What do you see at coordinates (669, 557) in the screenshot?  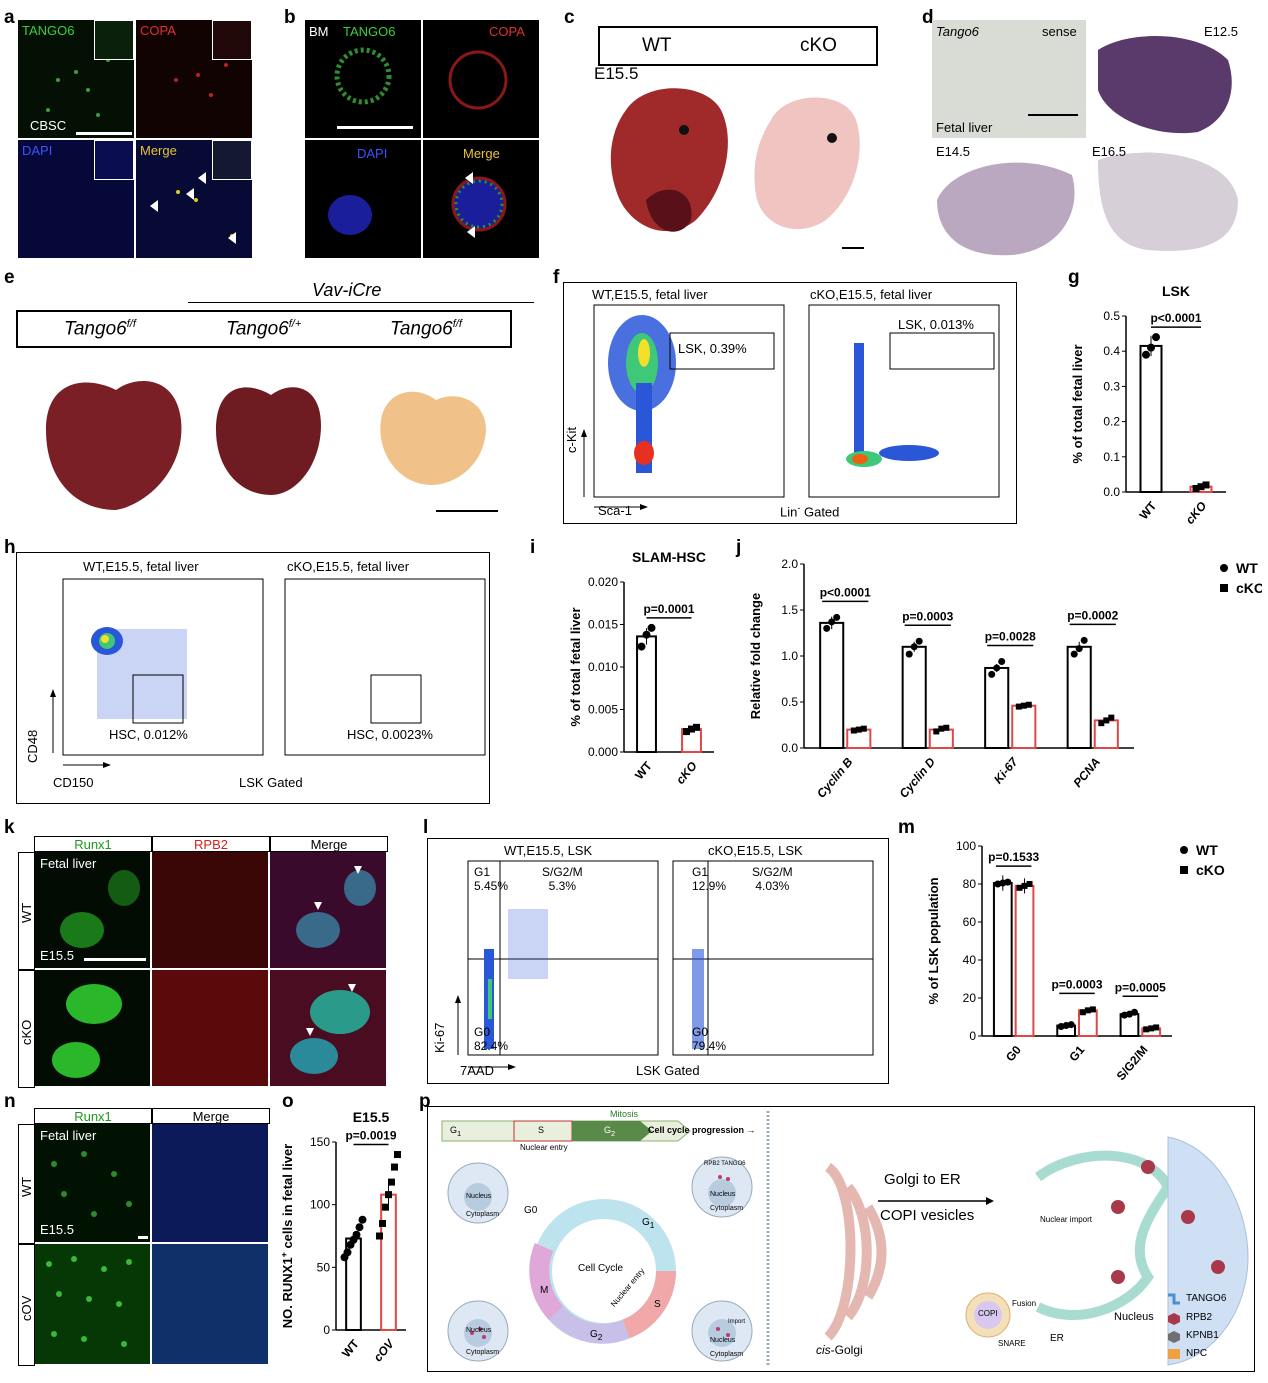 I see `chart-title: SLAM-HSC` at bounding box center [669, 557].